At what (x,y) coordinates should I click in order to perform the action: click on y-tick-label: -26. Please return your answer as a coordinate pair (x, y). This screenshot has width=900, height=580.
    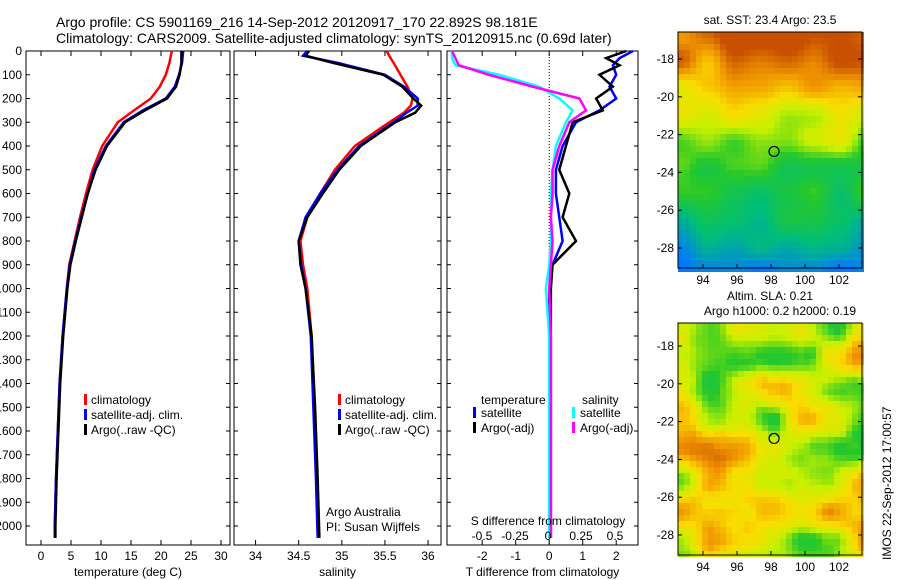
    Looking at the image, I should click on (666, 497).